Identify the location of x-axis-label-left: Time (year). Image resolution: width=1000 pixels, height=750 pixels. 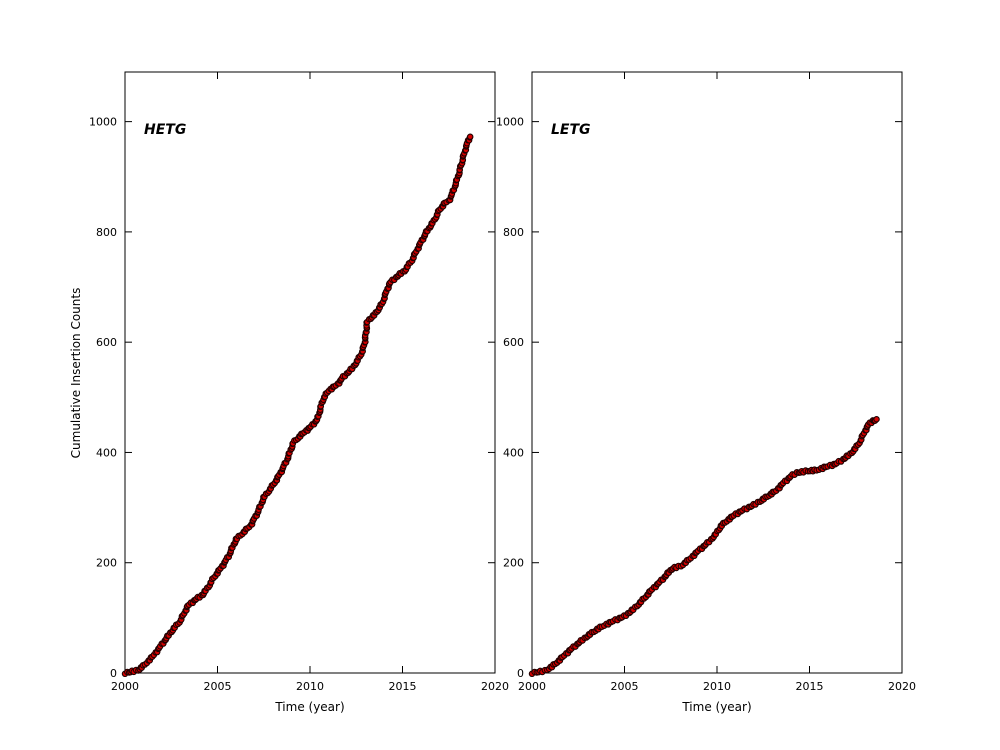
(309, 707).